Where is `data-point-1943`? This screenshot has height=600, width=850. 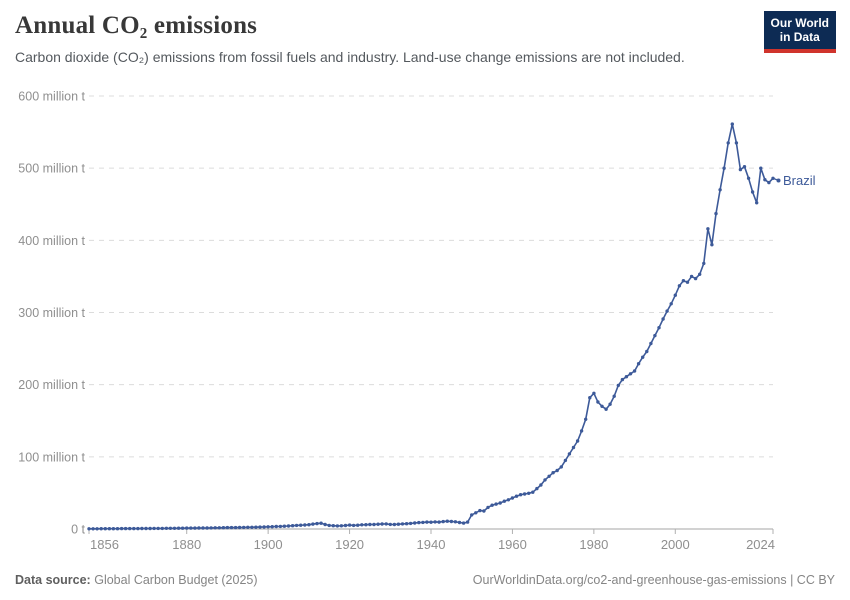
data-point-1943 is located at coordinates (443, 521).